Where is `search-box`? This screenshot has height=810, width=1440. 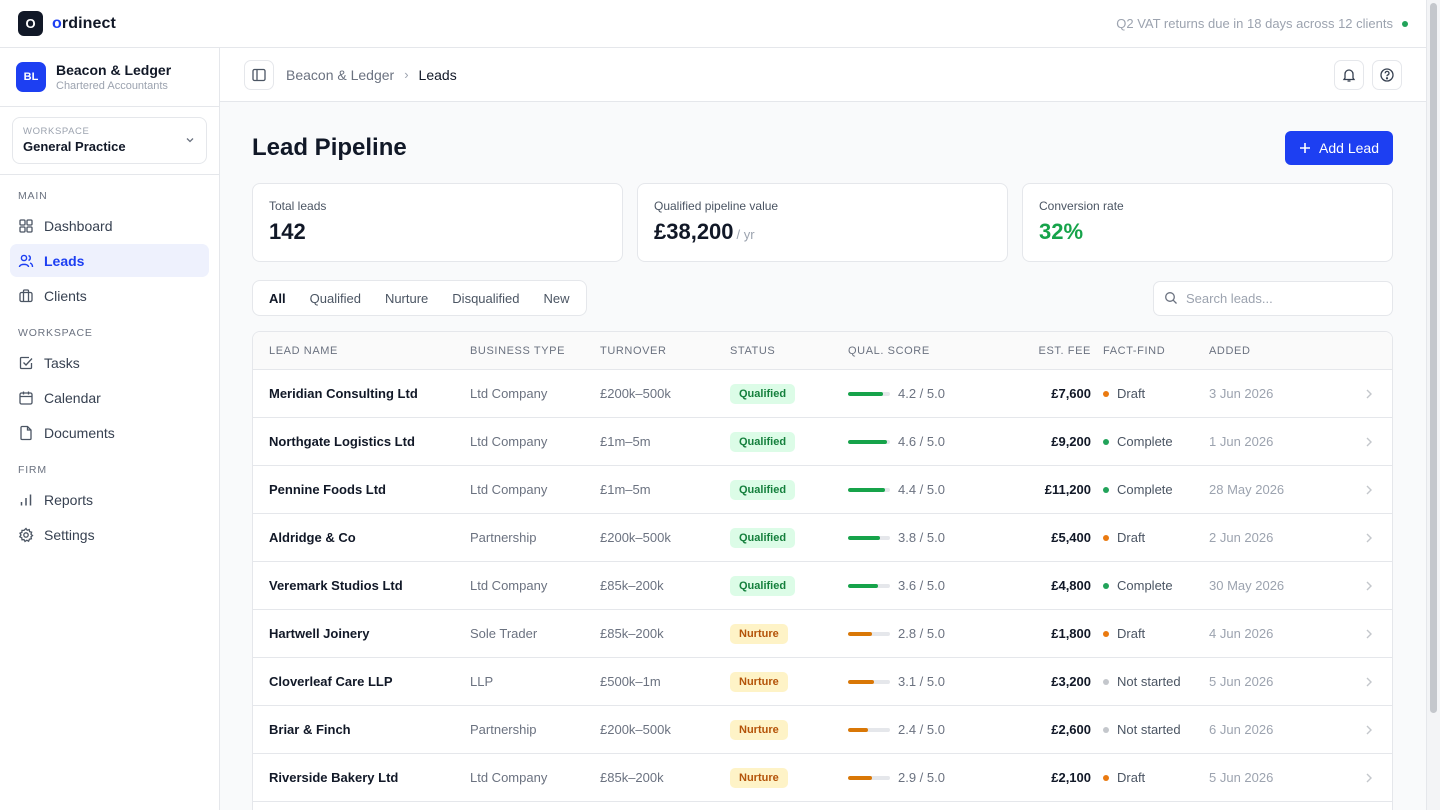
search-box is located at coordinates (1273, 298).